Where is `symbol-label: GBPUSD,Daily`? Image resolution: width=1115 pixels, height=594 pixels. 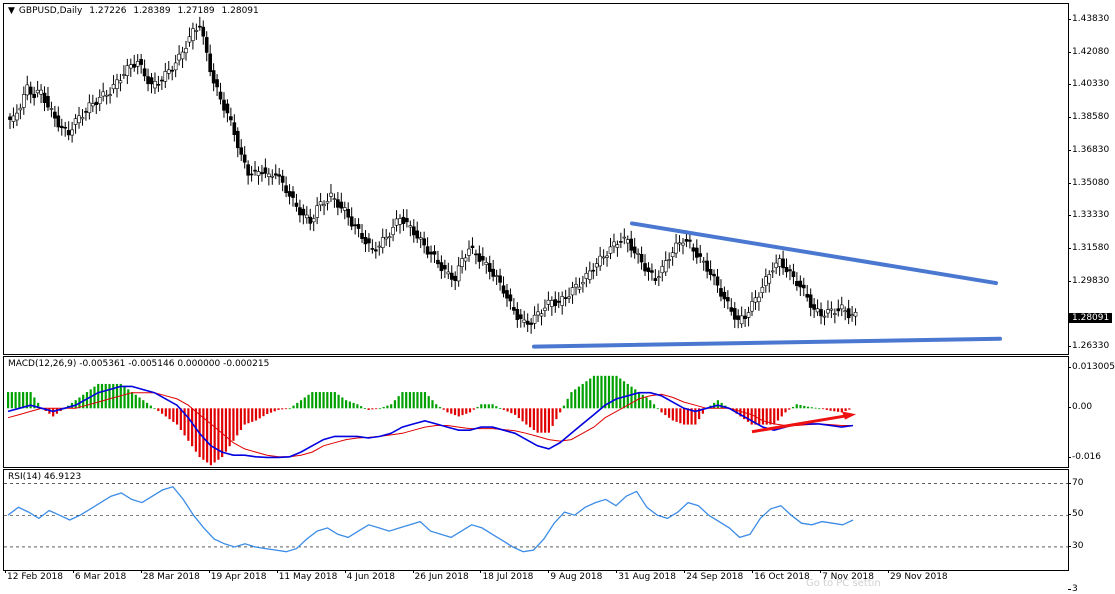
symbol-label: GBPUSD,Daily is located at coordinates (50, 11).